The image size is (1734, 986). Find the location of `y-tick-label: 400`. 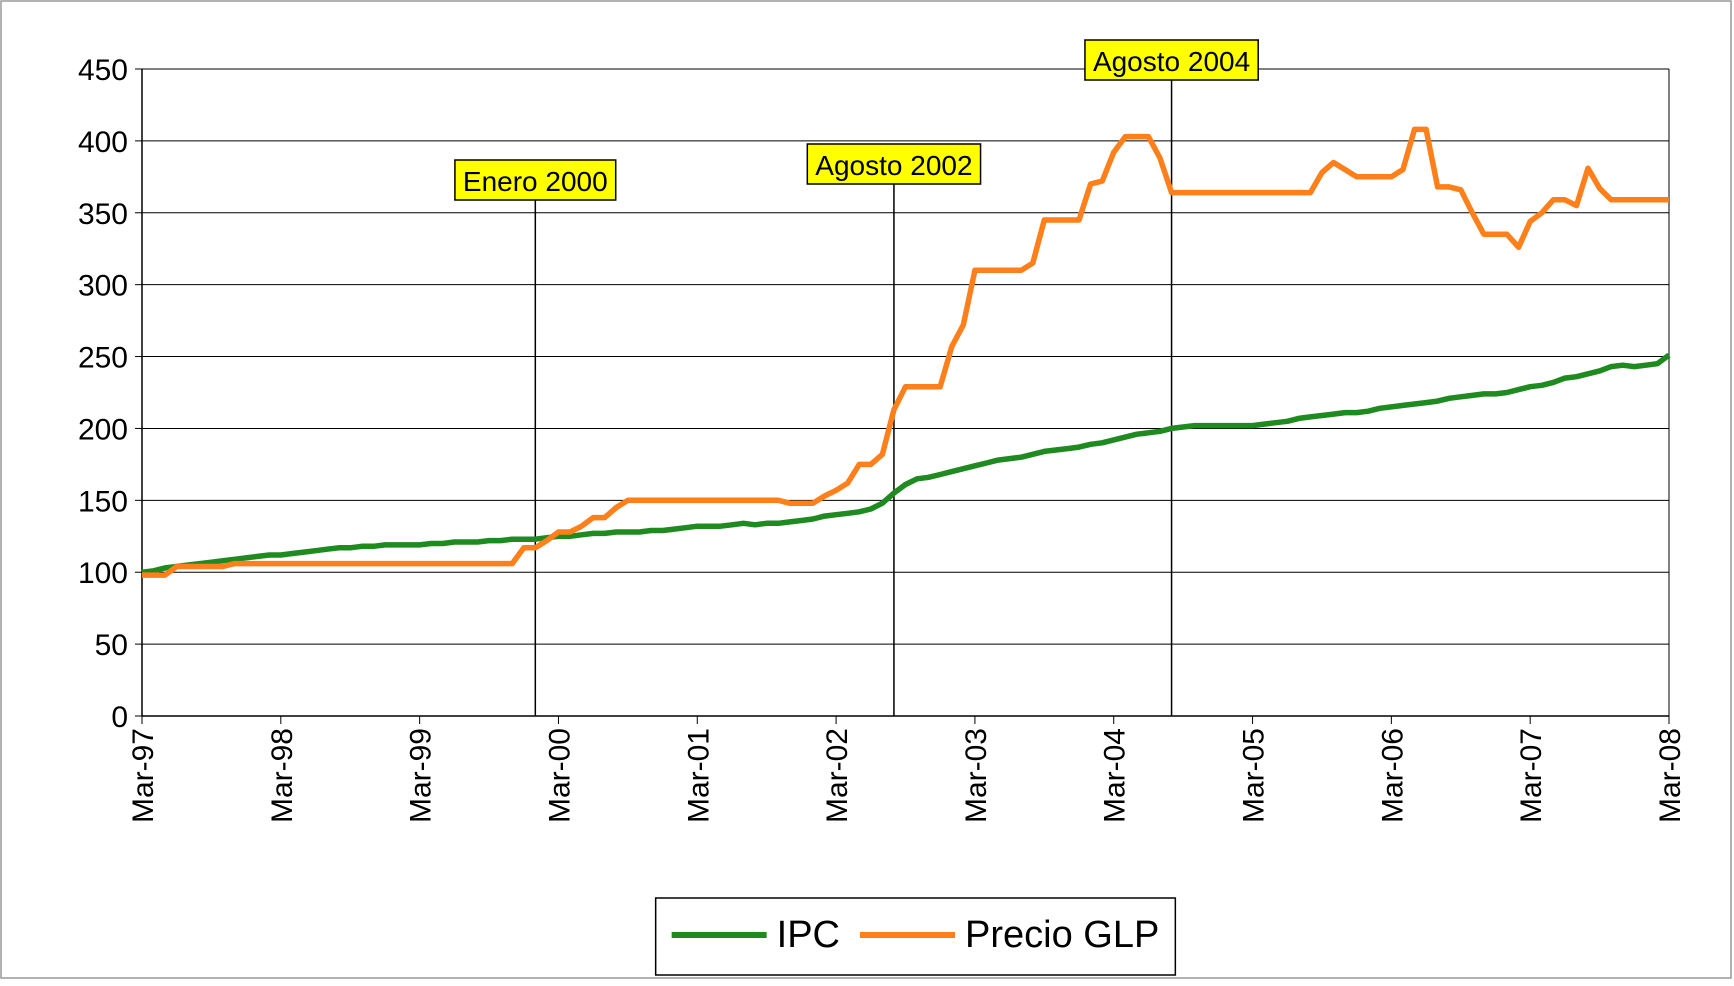

y-tick-label: 400 is located at coordinates (103, 142).